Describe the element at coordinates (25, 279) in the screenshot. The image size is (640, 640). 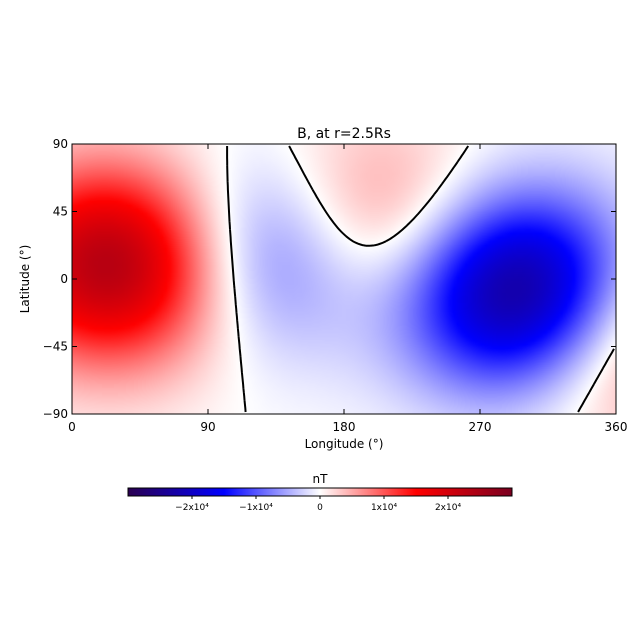
I see `y-axis-label: Latitude (°)` at that location.